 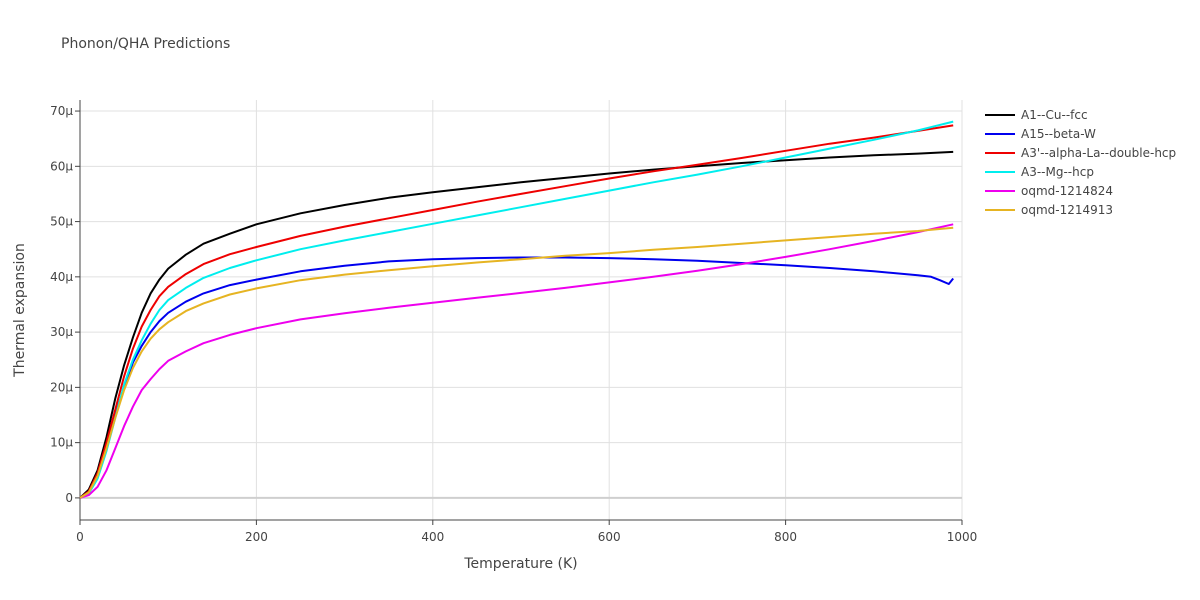 What do you see at coordinates (1067, 210) in the screenshot?
I see `legend-label: oqmd-1214913` at bounding box center [1067, 210].